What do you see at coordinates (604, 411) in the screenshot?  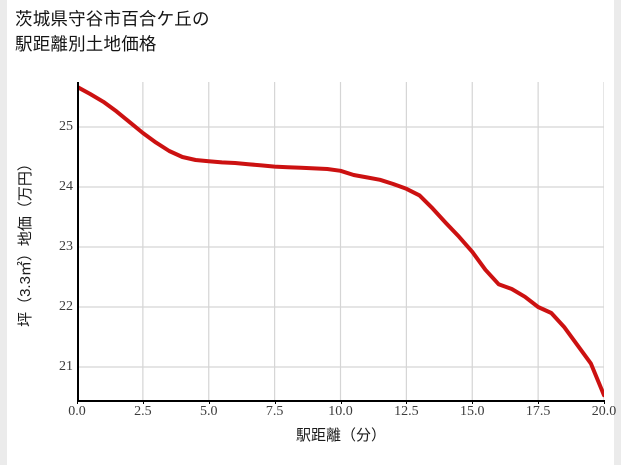 I see `x-tick-label: 20.0` at bounding box center [604, 411].